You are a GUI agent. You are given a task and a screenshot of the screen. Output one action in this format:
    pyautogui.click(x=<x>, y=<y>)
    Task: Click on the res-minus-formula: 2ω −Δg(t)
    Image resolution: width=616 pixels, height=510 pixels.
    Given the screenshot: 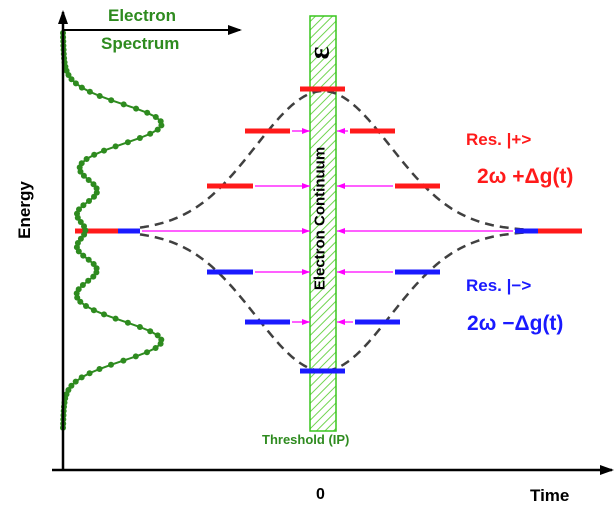 What is the action you would take?
    pyautogui.click(x=515, y=323)
    